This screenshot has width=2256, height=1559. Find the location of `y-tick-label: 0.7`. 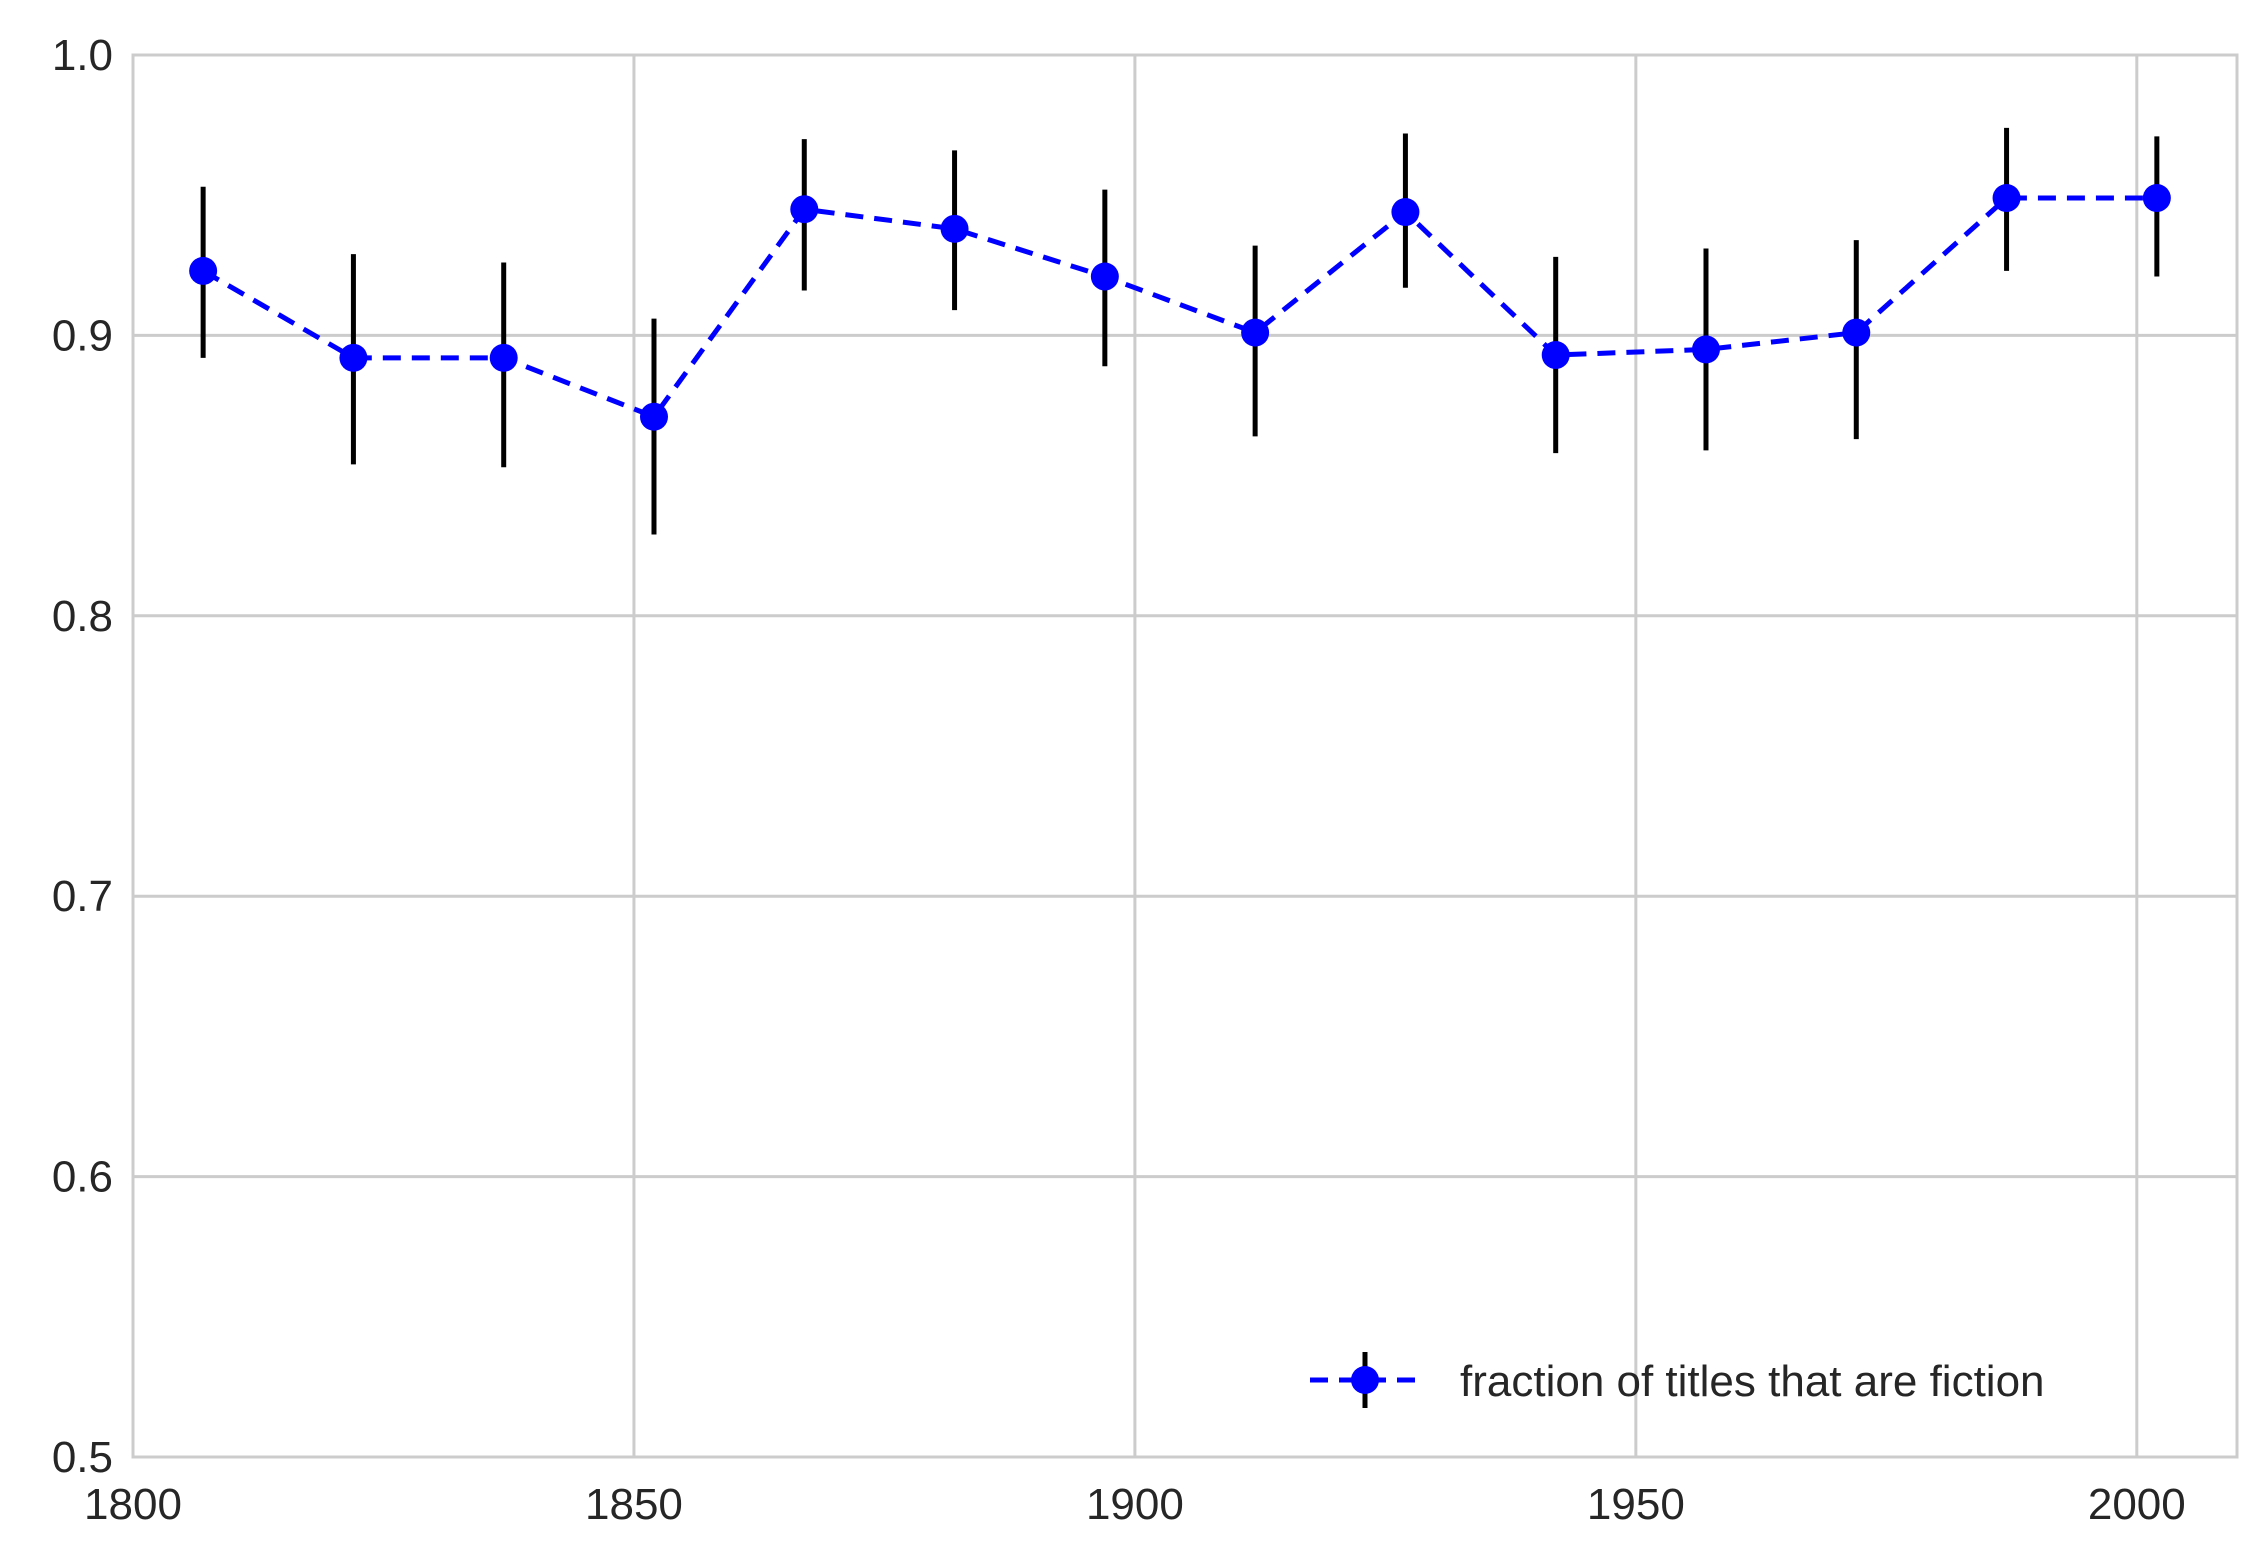

y-tick-label: 0.7 is located at coordinates (82, 896).